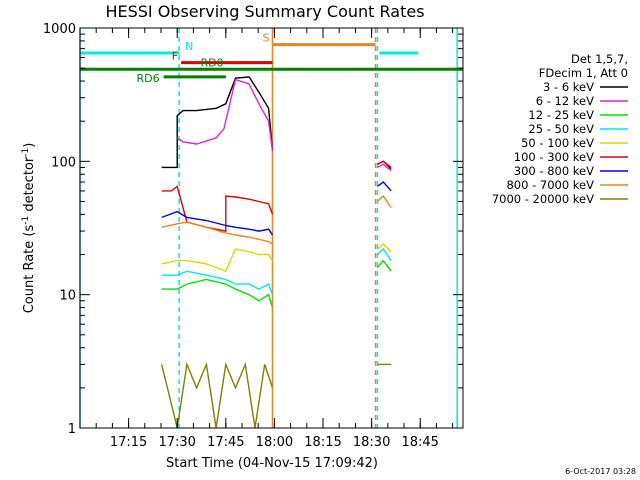  I want to click on y-tick-label: 1, so click(72, 429).